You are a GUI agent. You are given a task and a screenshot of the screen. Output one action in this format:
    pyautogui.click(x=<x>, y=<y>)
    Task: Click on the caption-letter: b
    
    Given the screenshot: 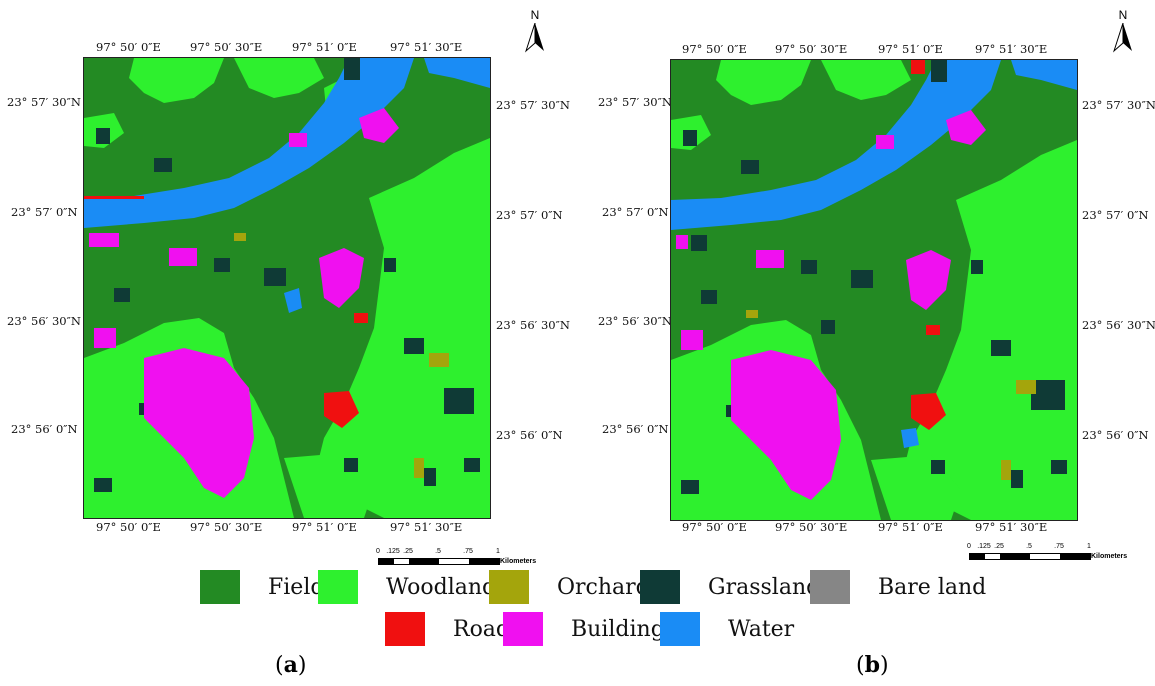 What is the action you would take?
    pyautogui.click(x=872, y=665)
    